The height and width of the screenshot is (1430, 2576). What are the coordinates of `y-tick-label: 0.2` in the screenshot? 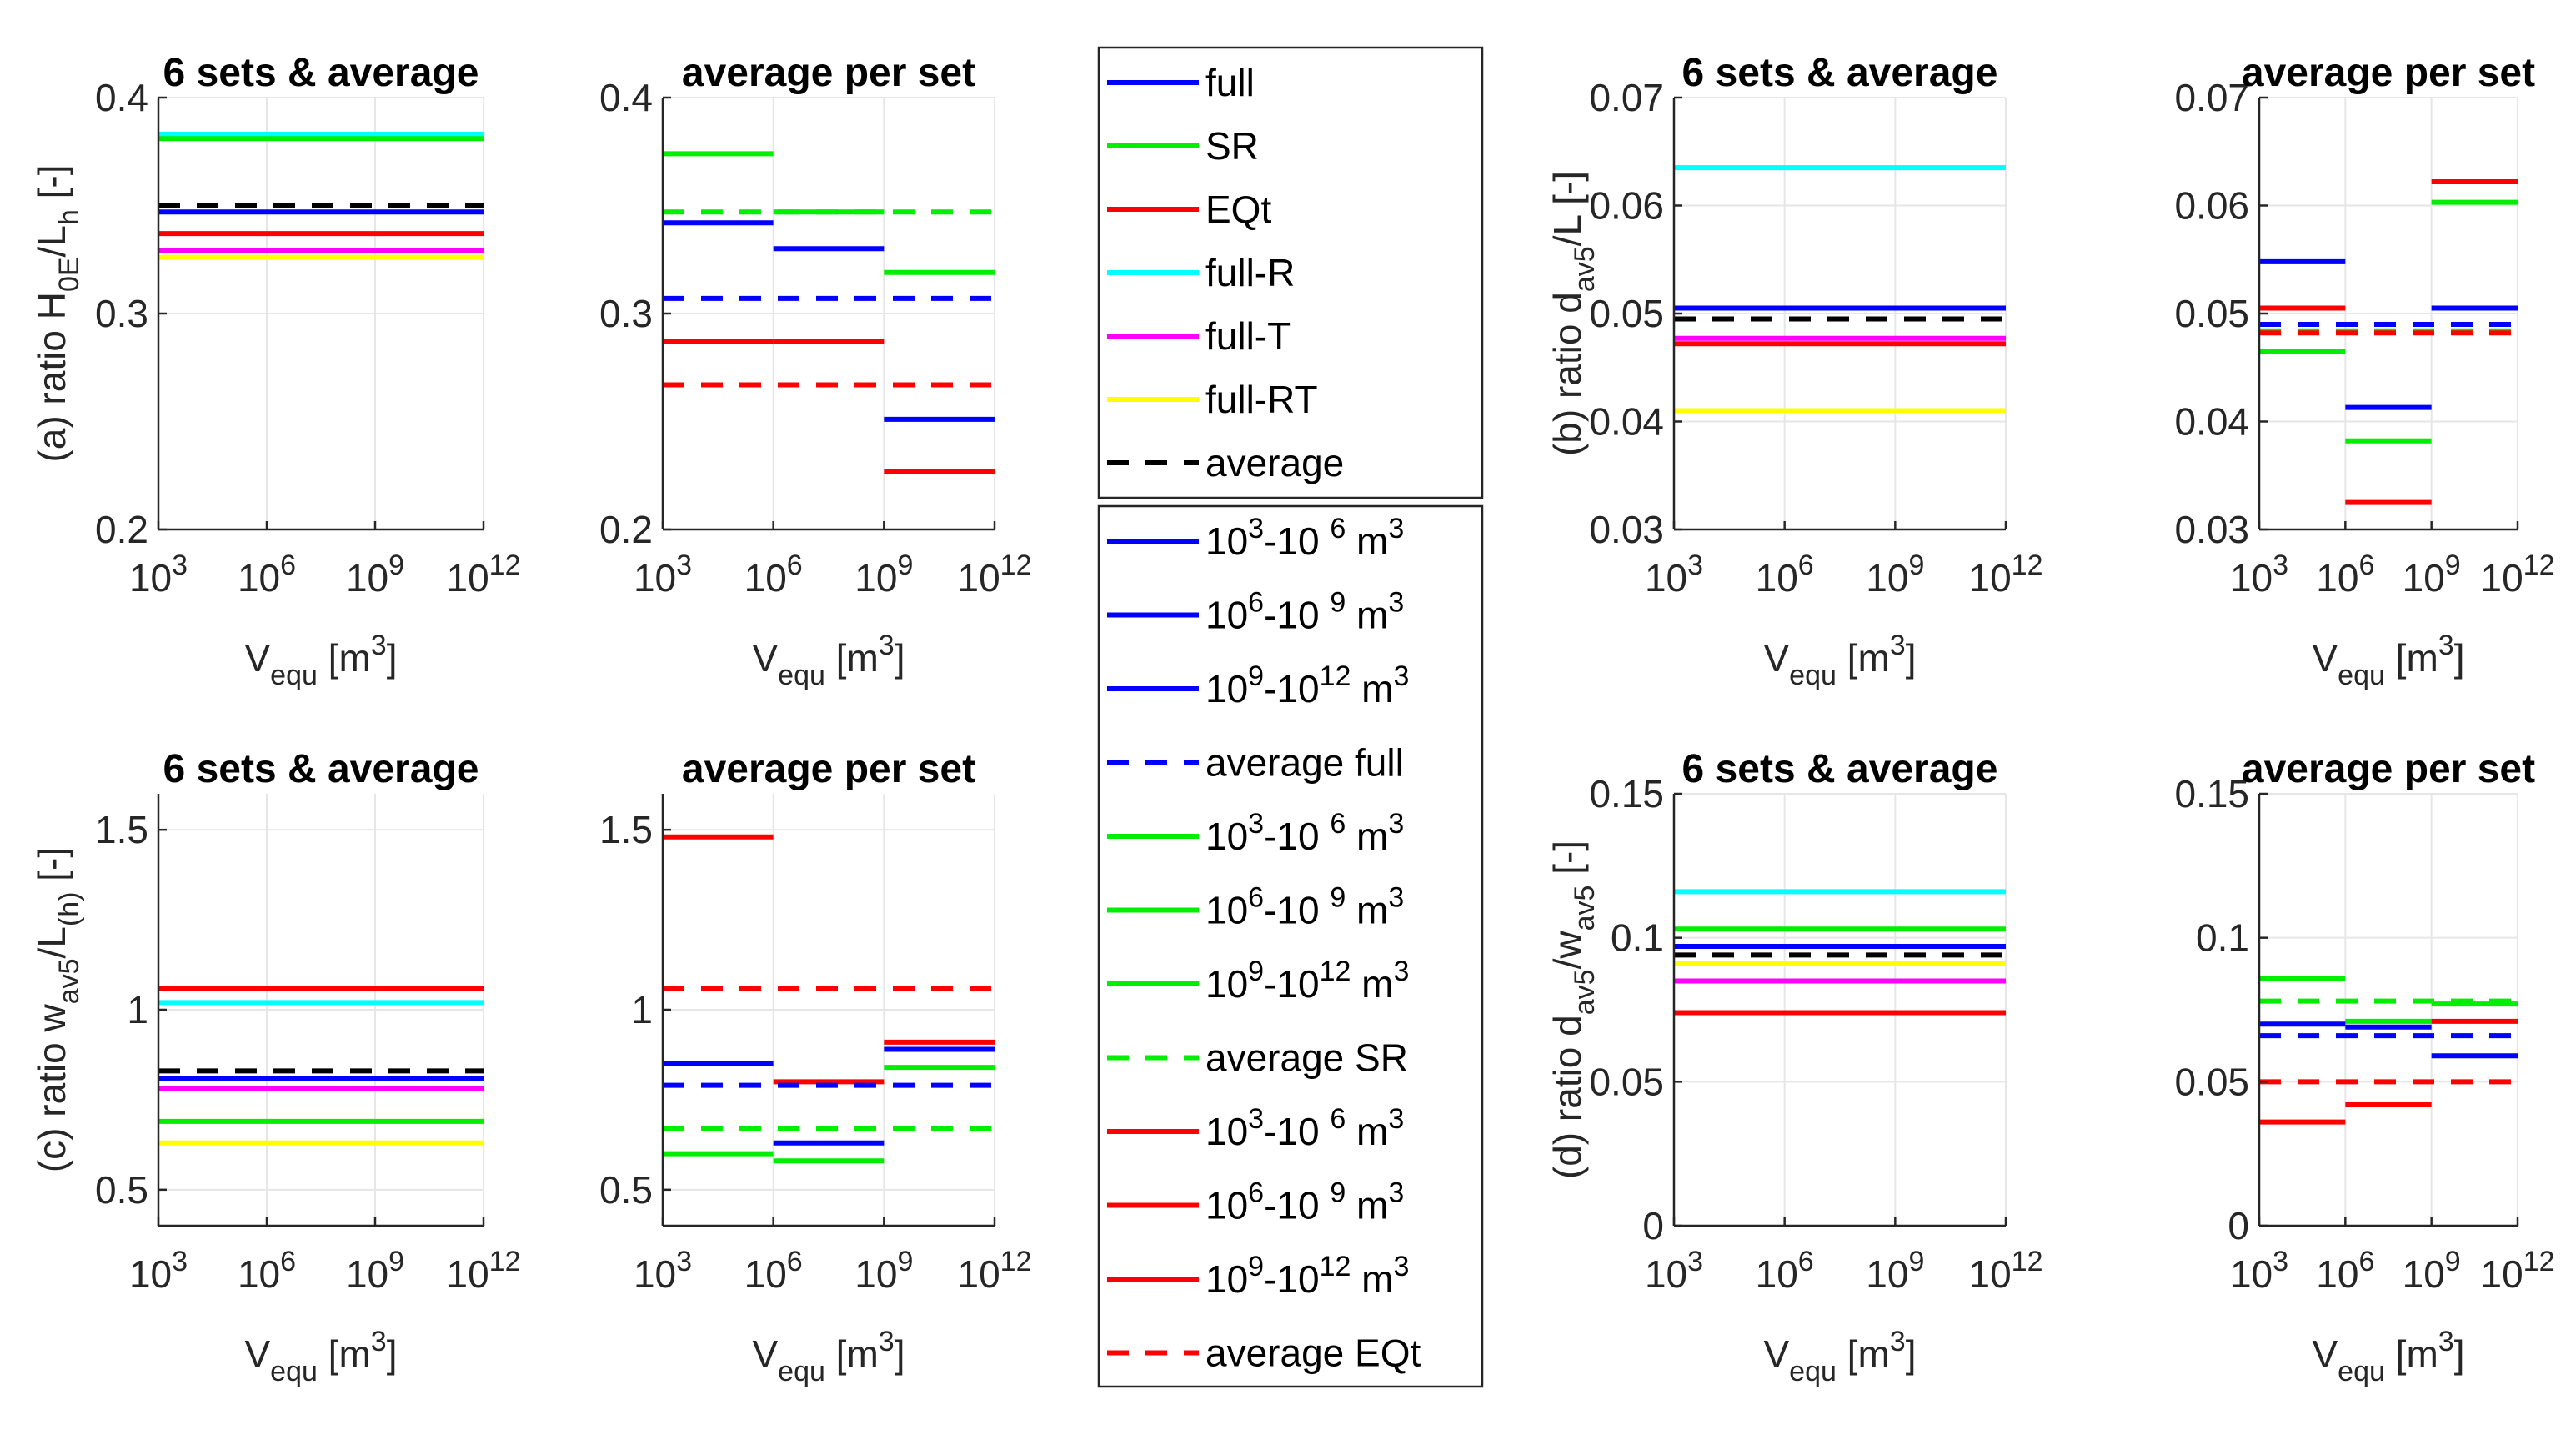 It's located at (626, 530).